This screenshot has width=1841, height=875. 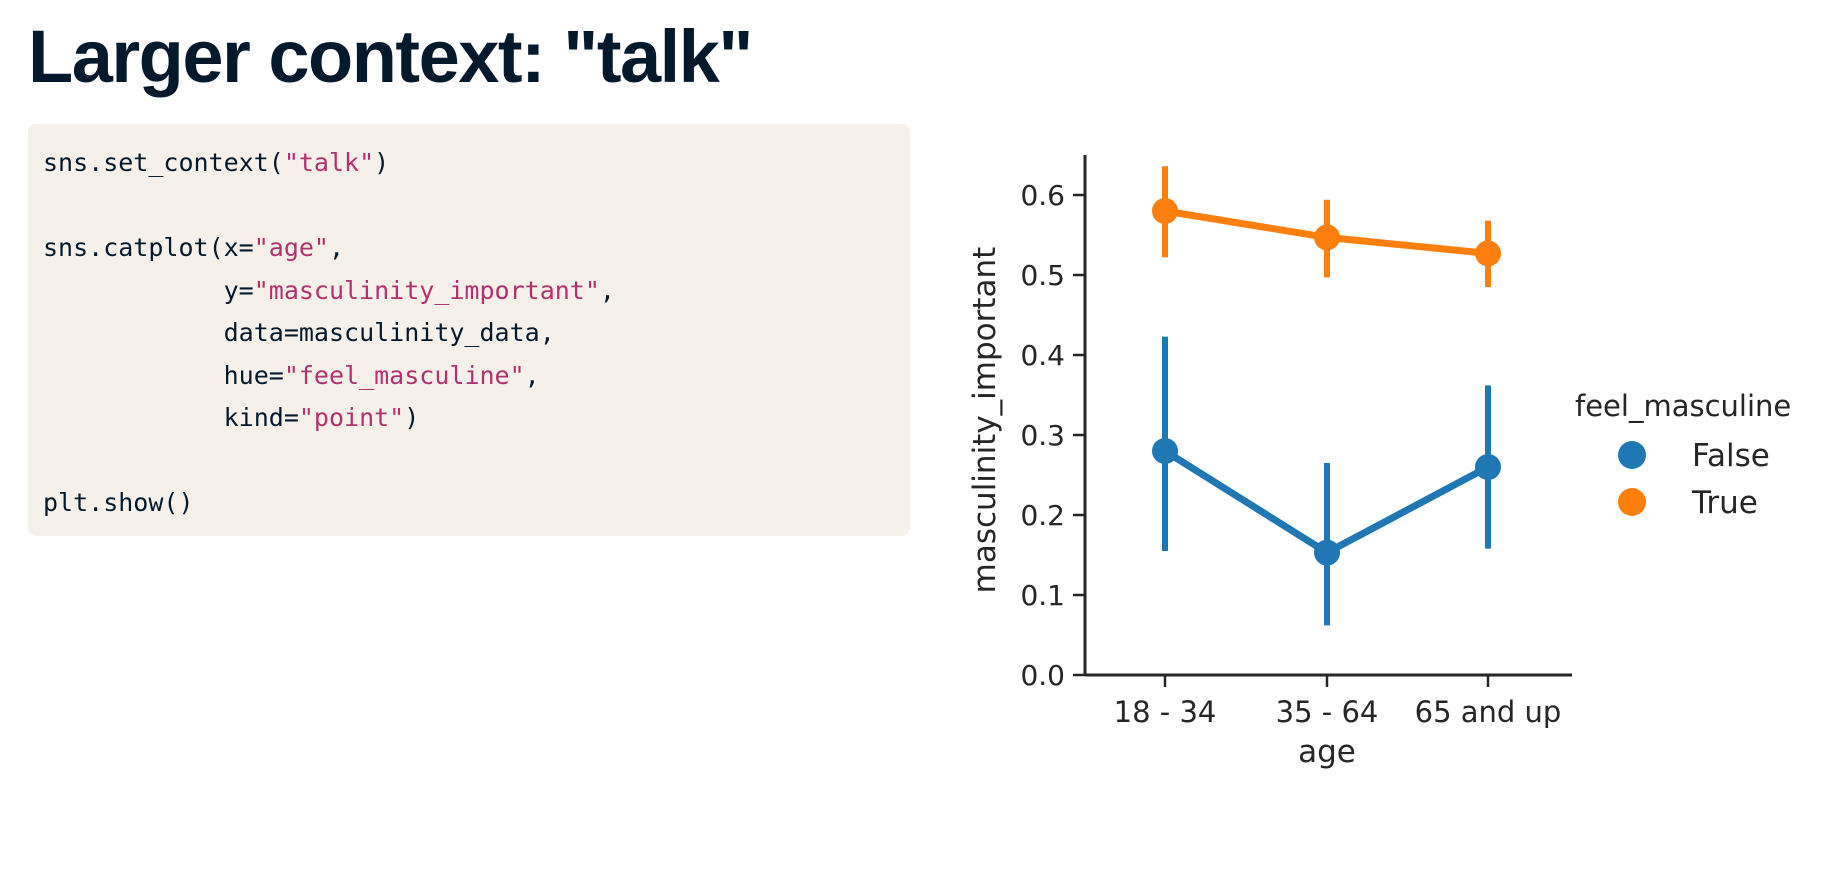 I want to click on code-line: sns.catplot(x="age",, so click(x=476, y=248).